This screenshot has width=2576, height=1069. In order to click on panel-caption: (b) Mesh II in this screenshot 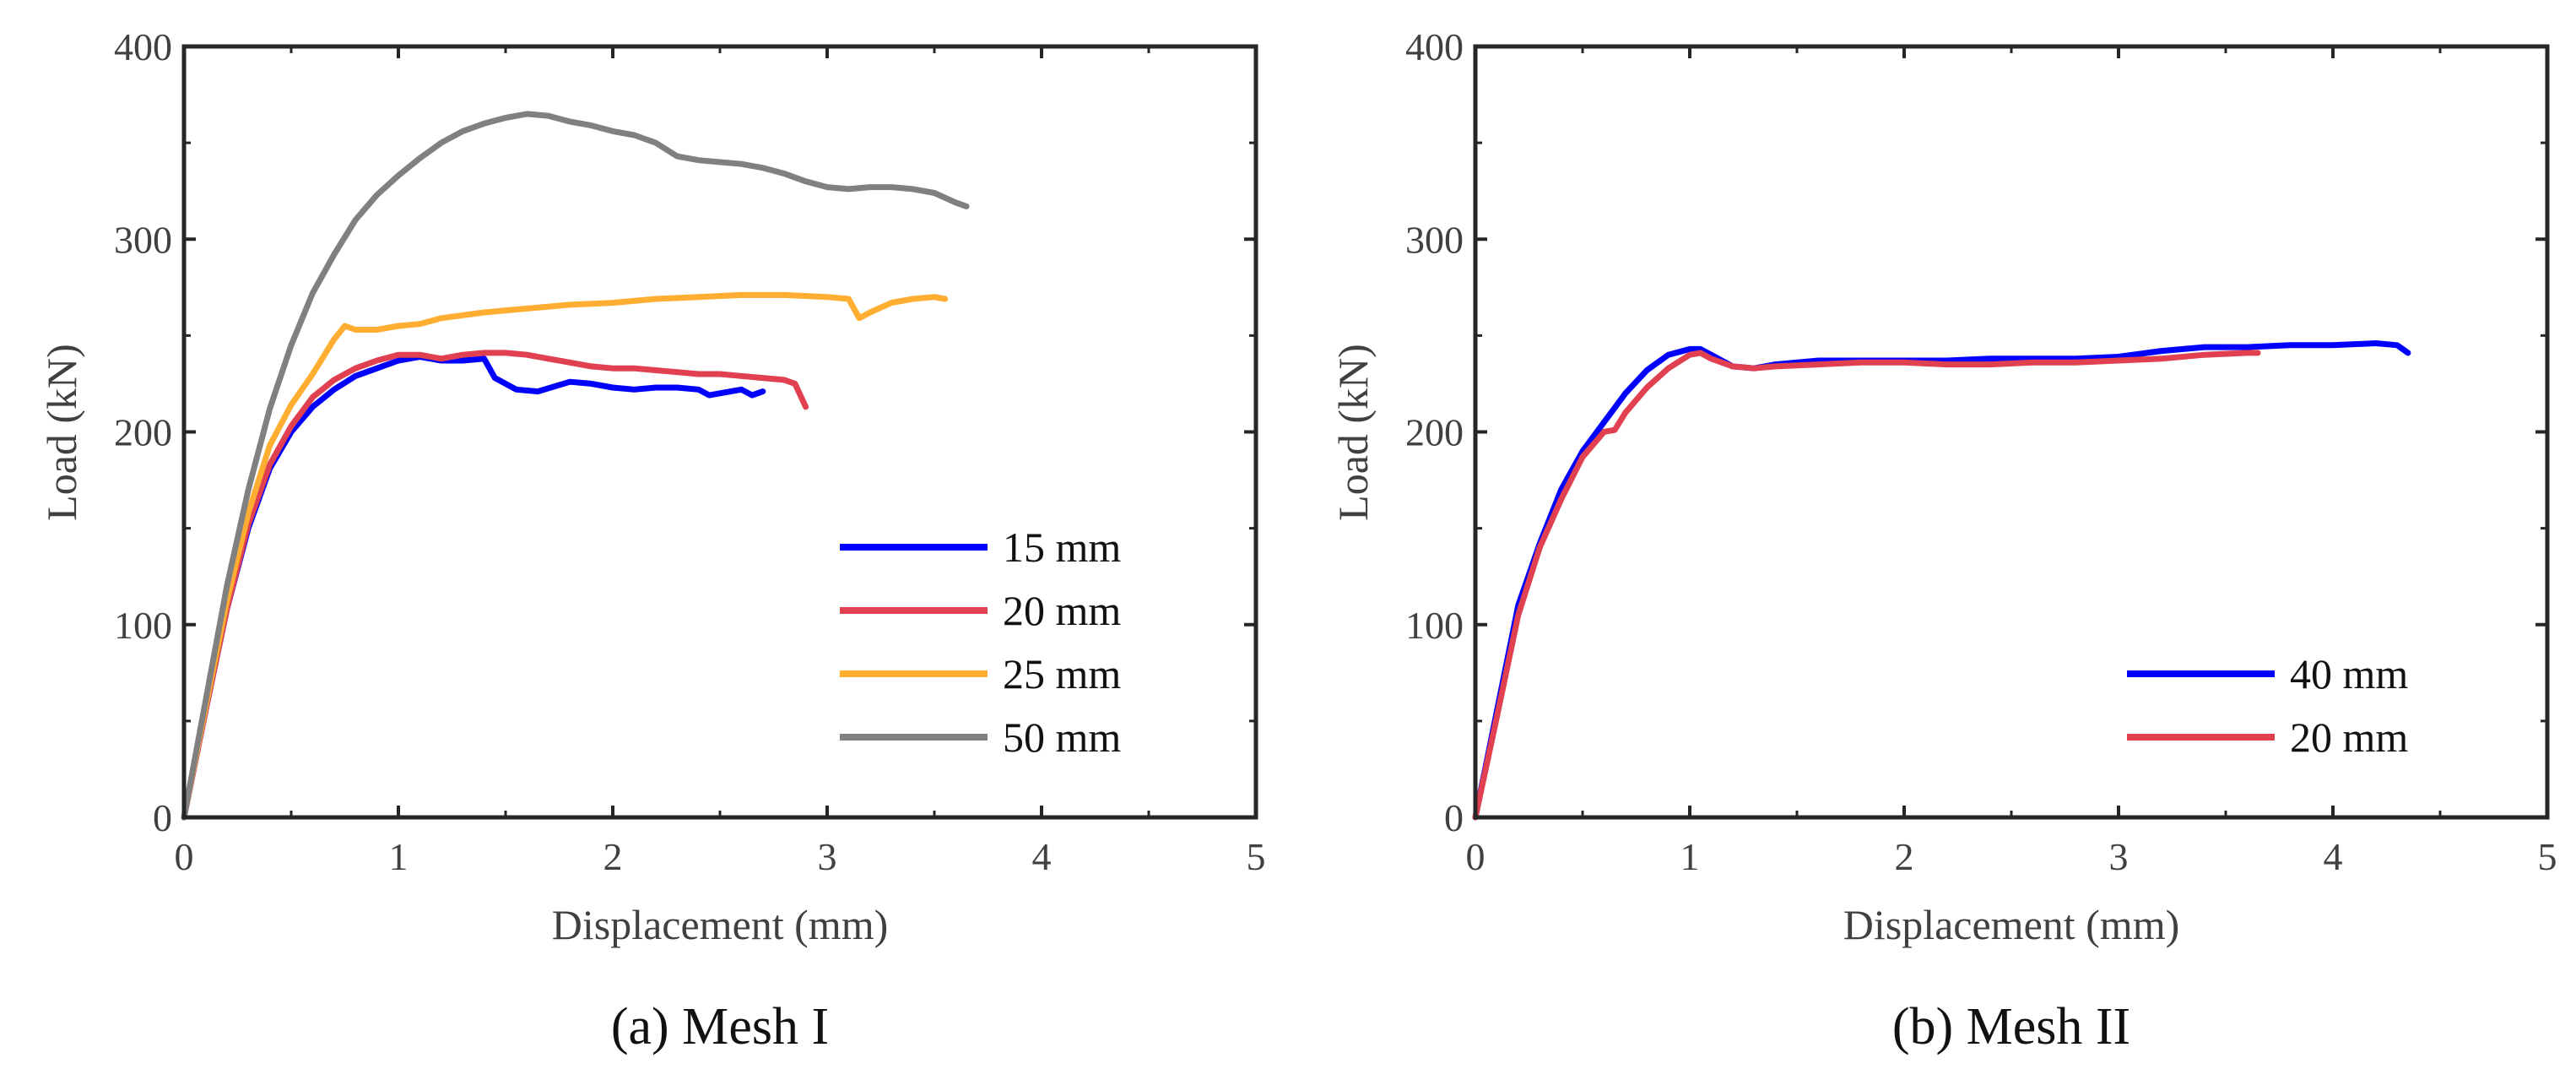, I will do `click(2011, 1026)`.